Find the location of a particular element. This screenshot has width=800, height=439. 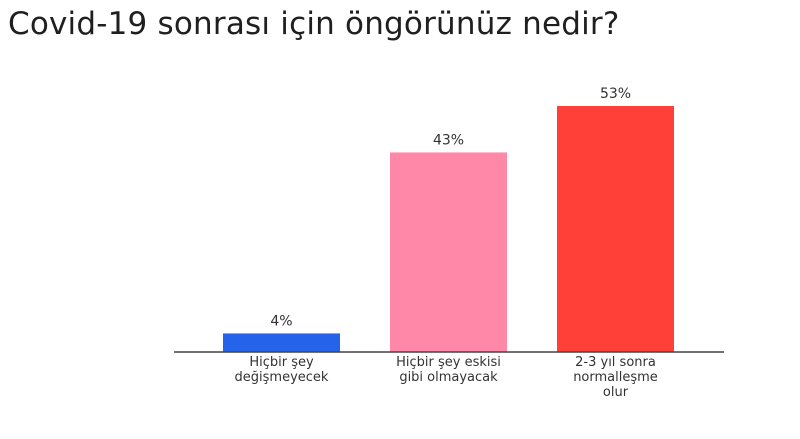

category-label-1: Hiçbir şey değişmeyecek is located at coordinates (282, 370).